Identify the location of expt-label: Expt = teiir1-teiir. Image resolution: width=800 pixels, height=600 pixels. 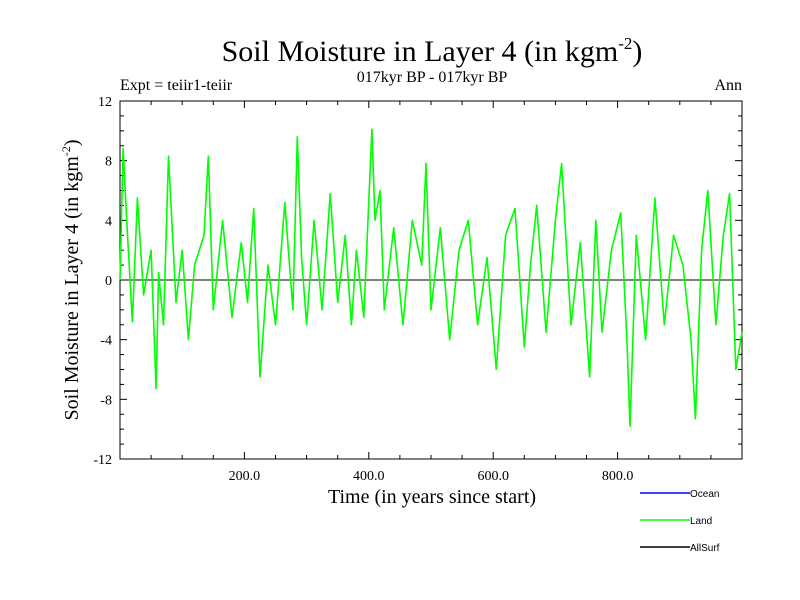
(176, 85).